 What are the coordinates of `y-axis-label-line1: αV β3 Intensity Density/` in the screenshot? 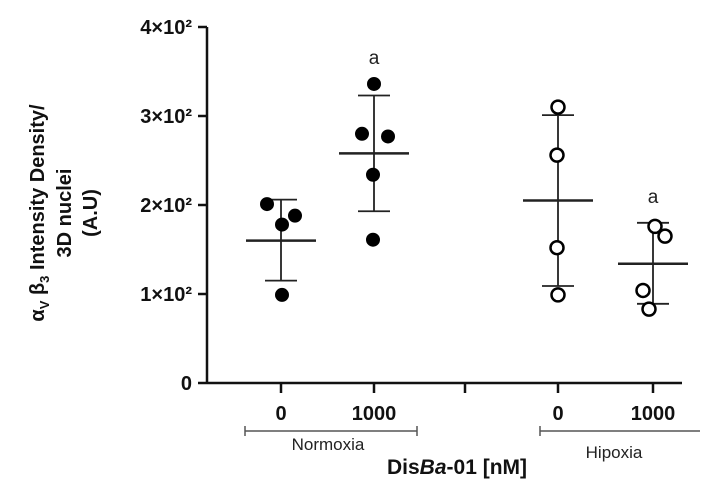 It's located at (39, 213).